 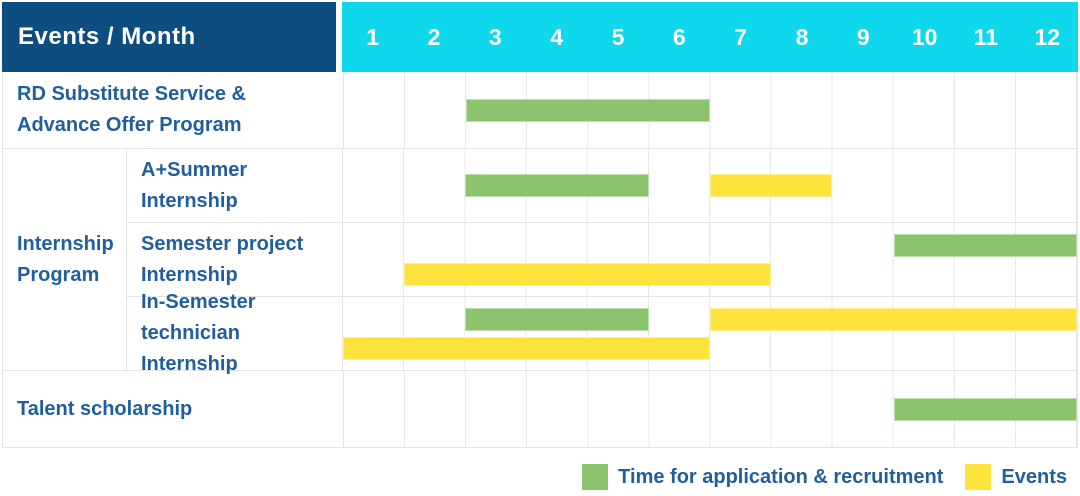 I want to click on legend-item-green: Time for application & recruitment, so click(x=762, y=477).